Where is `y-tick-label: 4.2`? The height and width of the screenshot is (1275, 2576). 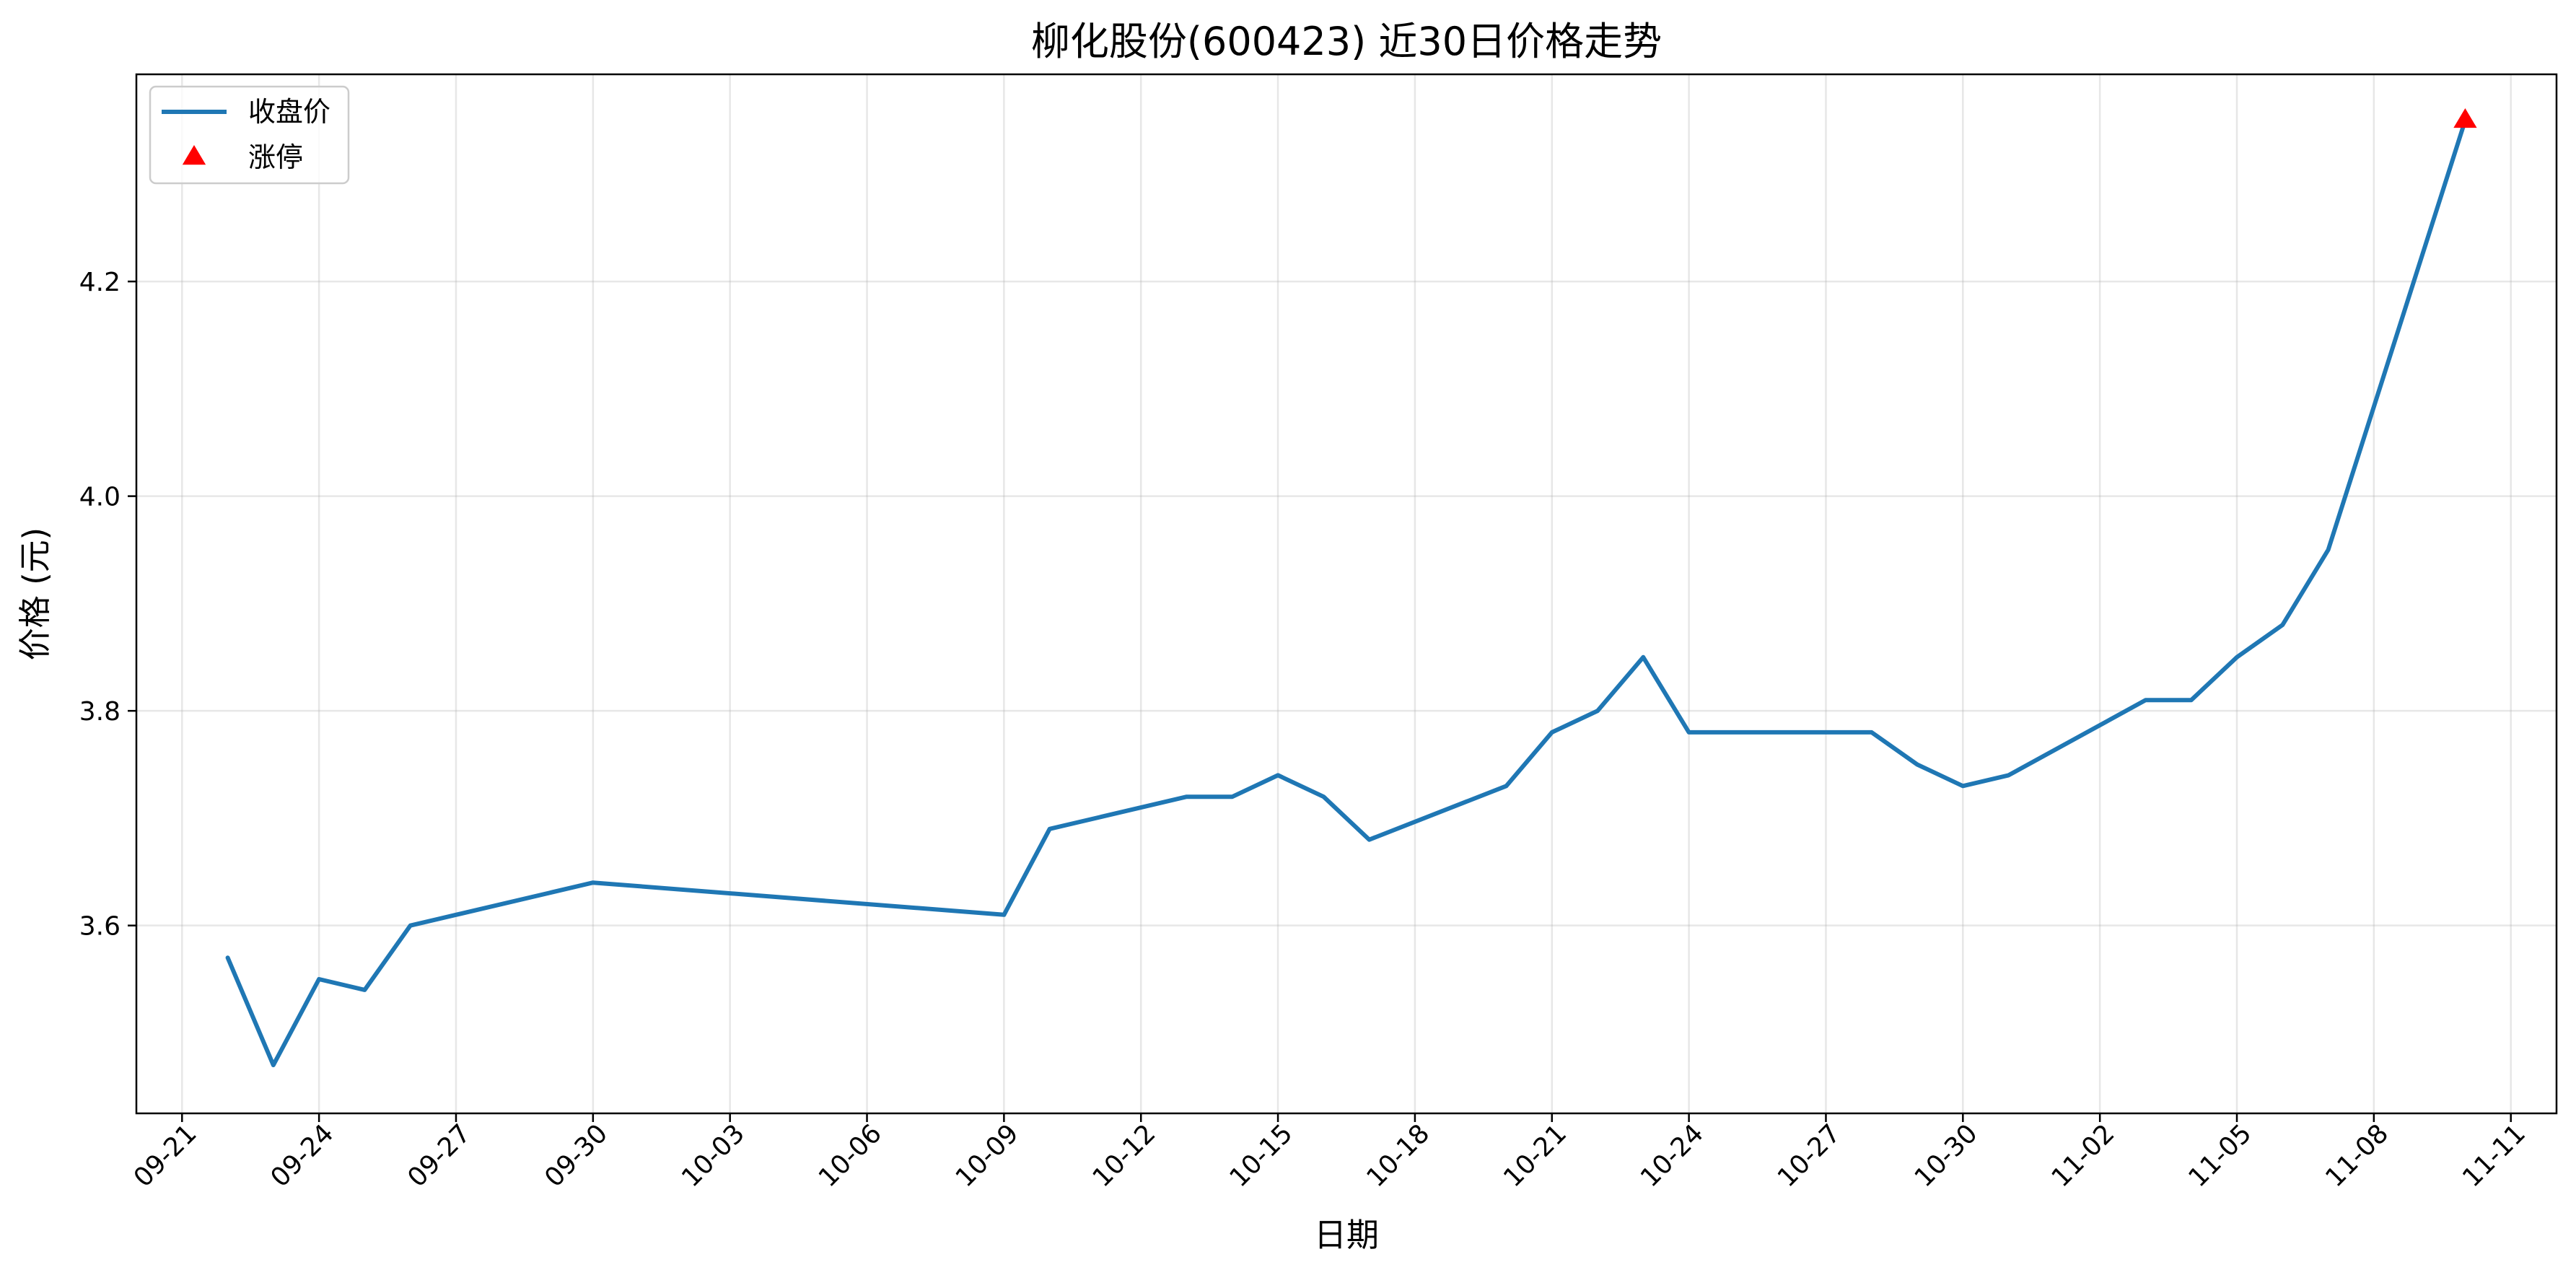
y-tick-label: 4.2 is located at coordinates (100, 283).